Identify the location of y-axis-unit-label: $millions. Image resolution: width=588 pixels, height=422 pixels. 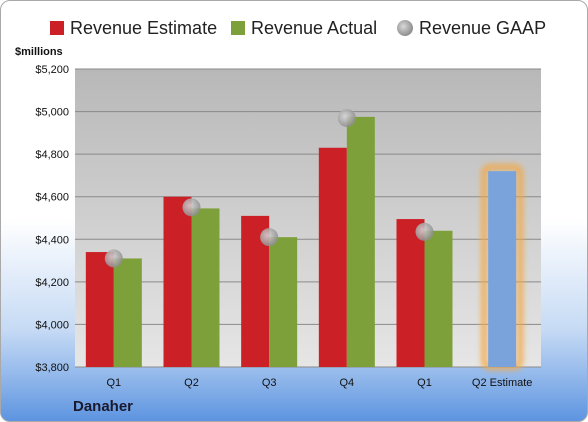
(39, 52).